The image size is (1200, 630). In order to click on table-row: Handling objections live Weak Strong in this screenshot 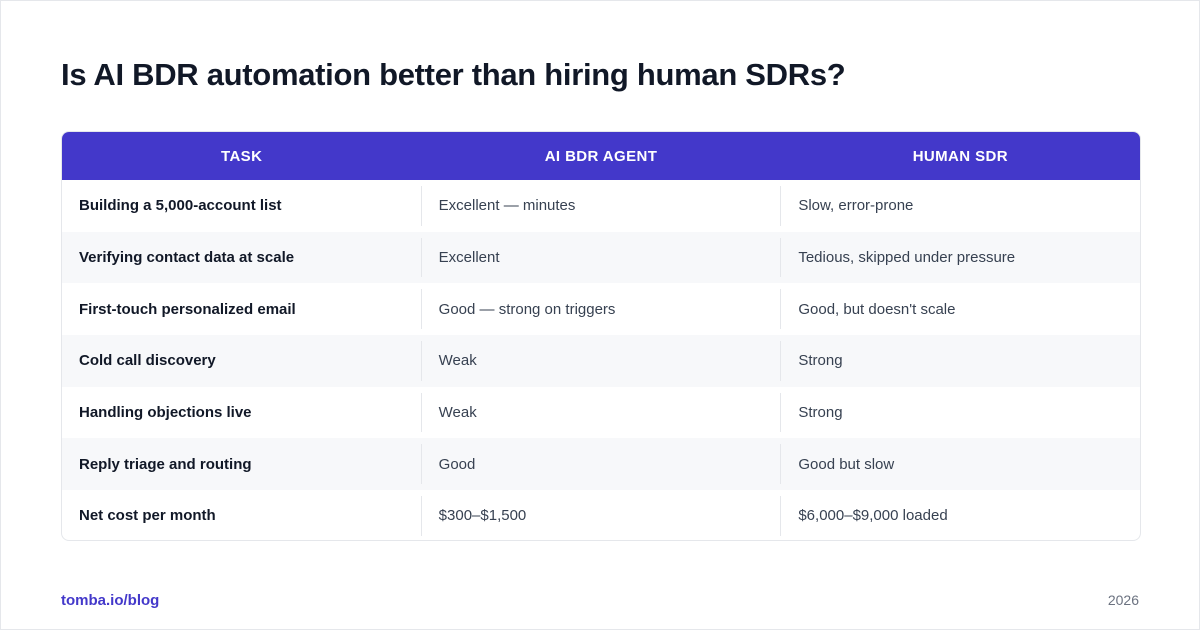, I will do `click(601, 413)`.